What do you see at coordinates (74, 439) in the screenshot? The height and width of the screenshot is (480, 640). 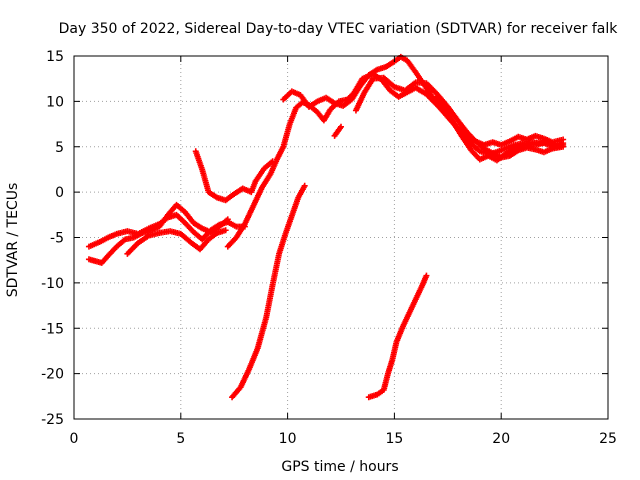 I see `x-tick-label: 0` at bounding box center [74, 439].